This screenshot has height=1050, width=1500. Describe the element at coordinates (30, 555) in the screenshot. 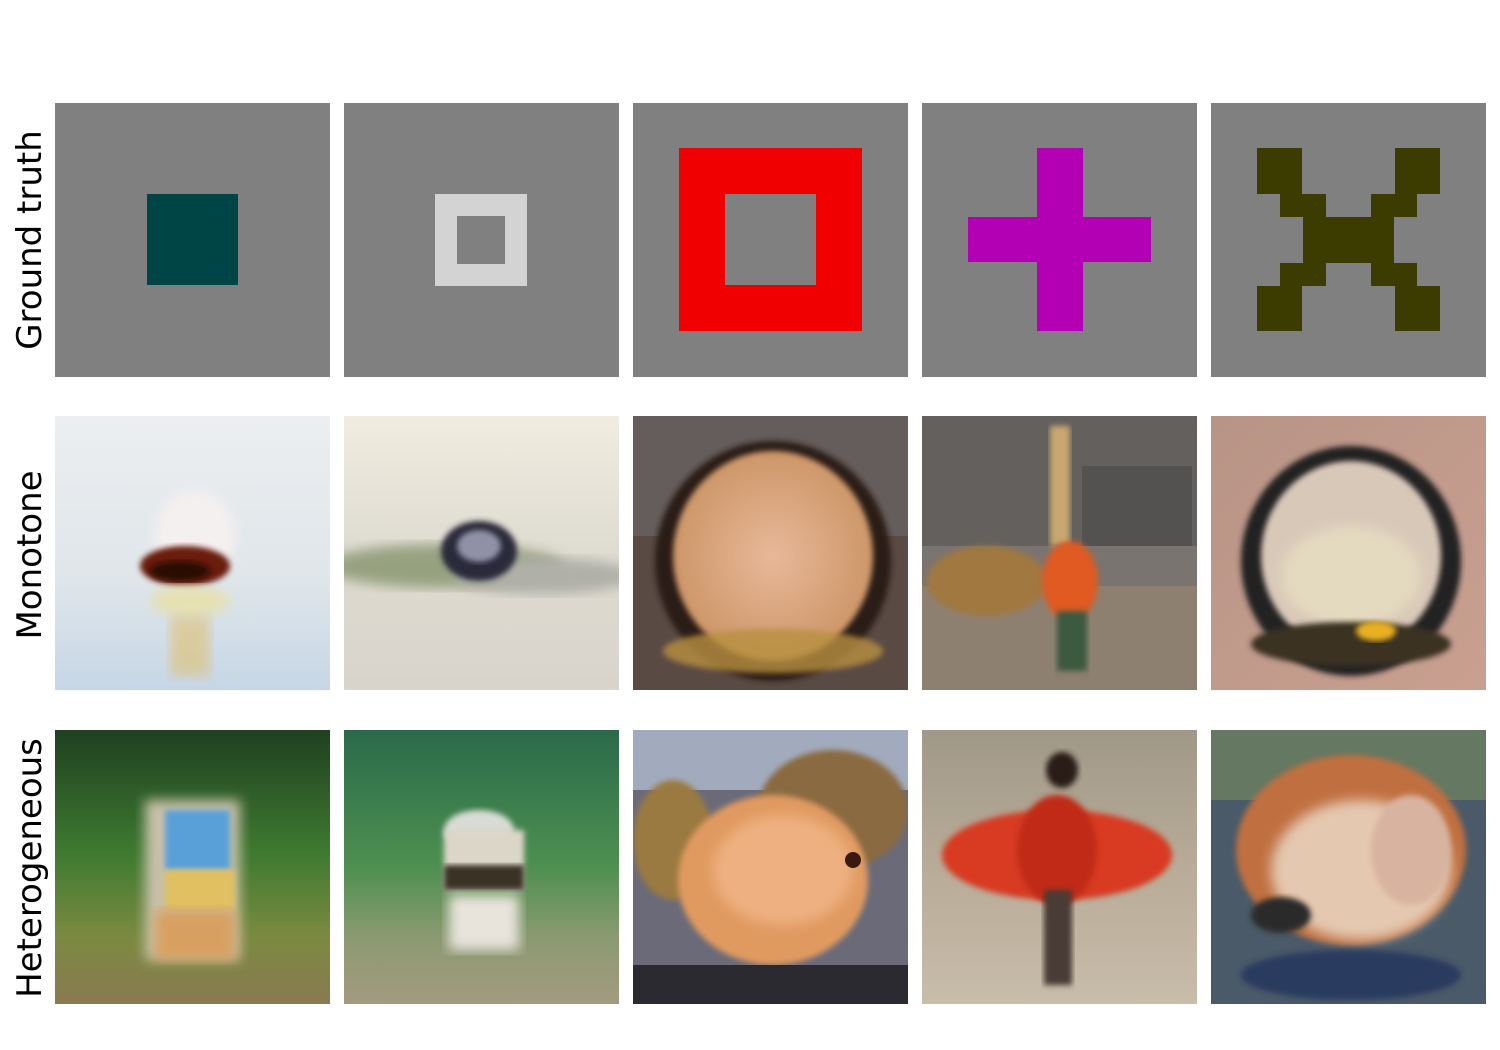

I see `row-label-monotone: Monotone` at that location.